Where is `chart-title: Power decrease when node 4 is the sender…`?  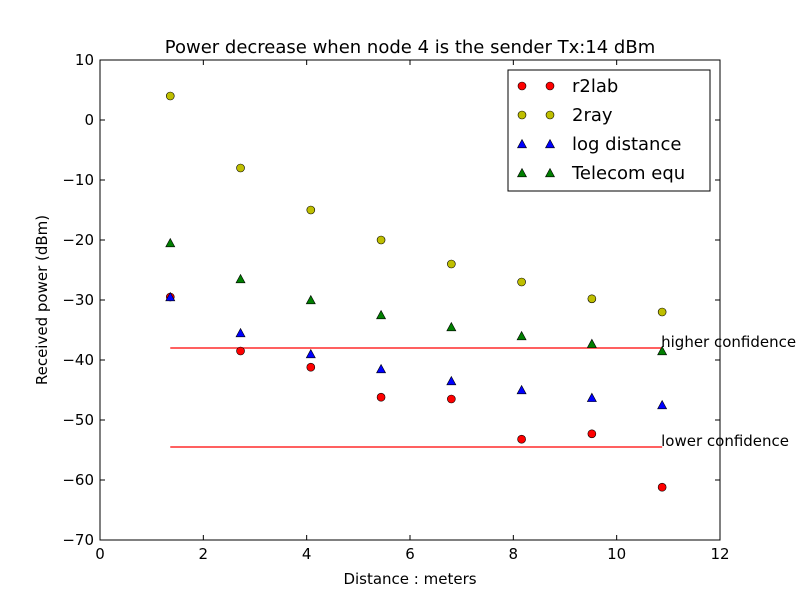 chart-title: Power decrease when node 4 is the sender… is located at coordinates (410, 47).